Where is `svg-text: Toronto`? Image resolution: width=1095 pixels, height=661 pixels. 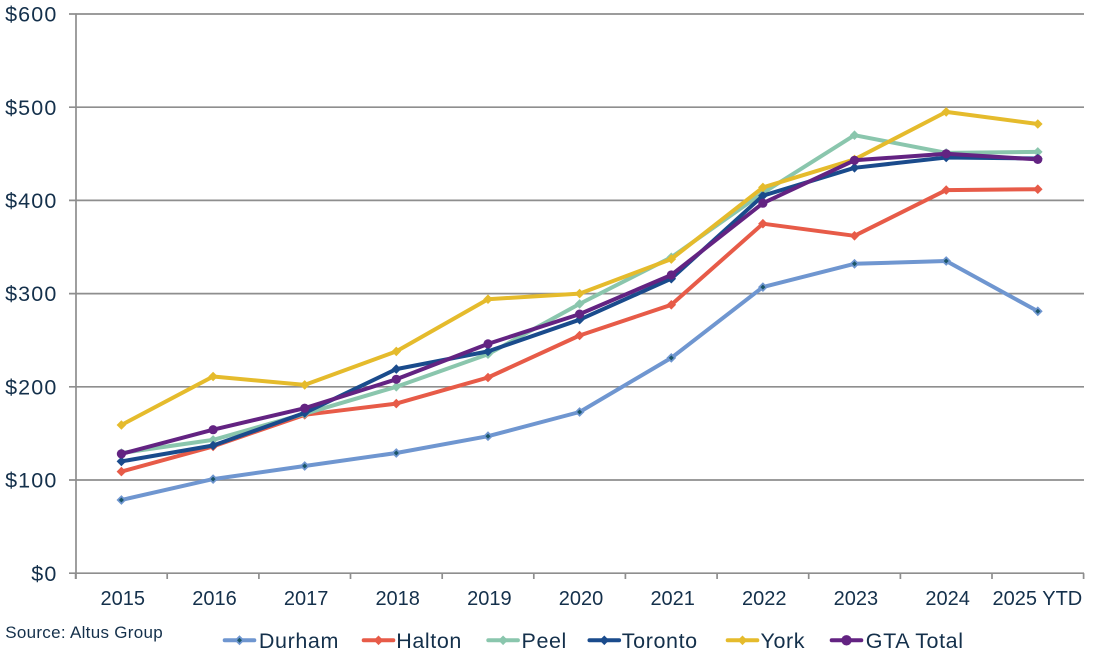
svg-text: Toronto is located at coordinates (660, 641).